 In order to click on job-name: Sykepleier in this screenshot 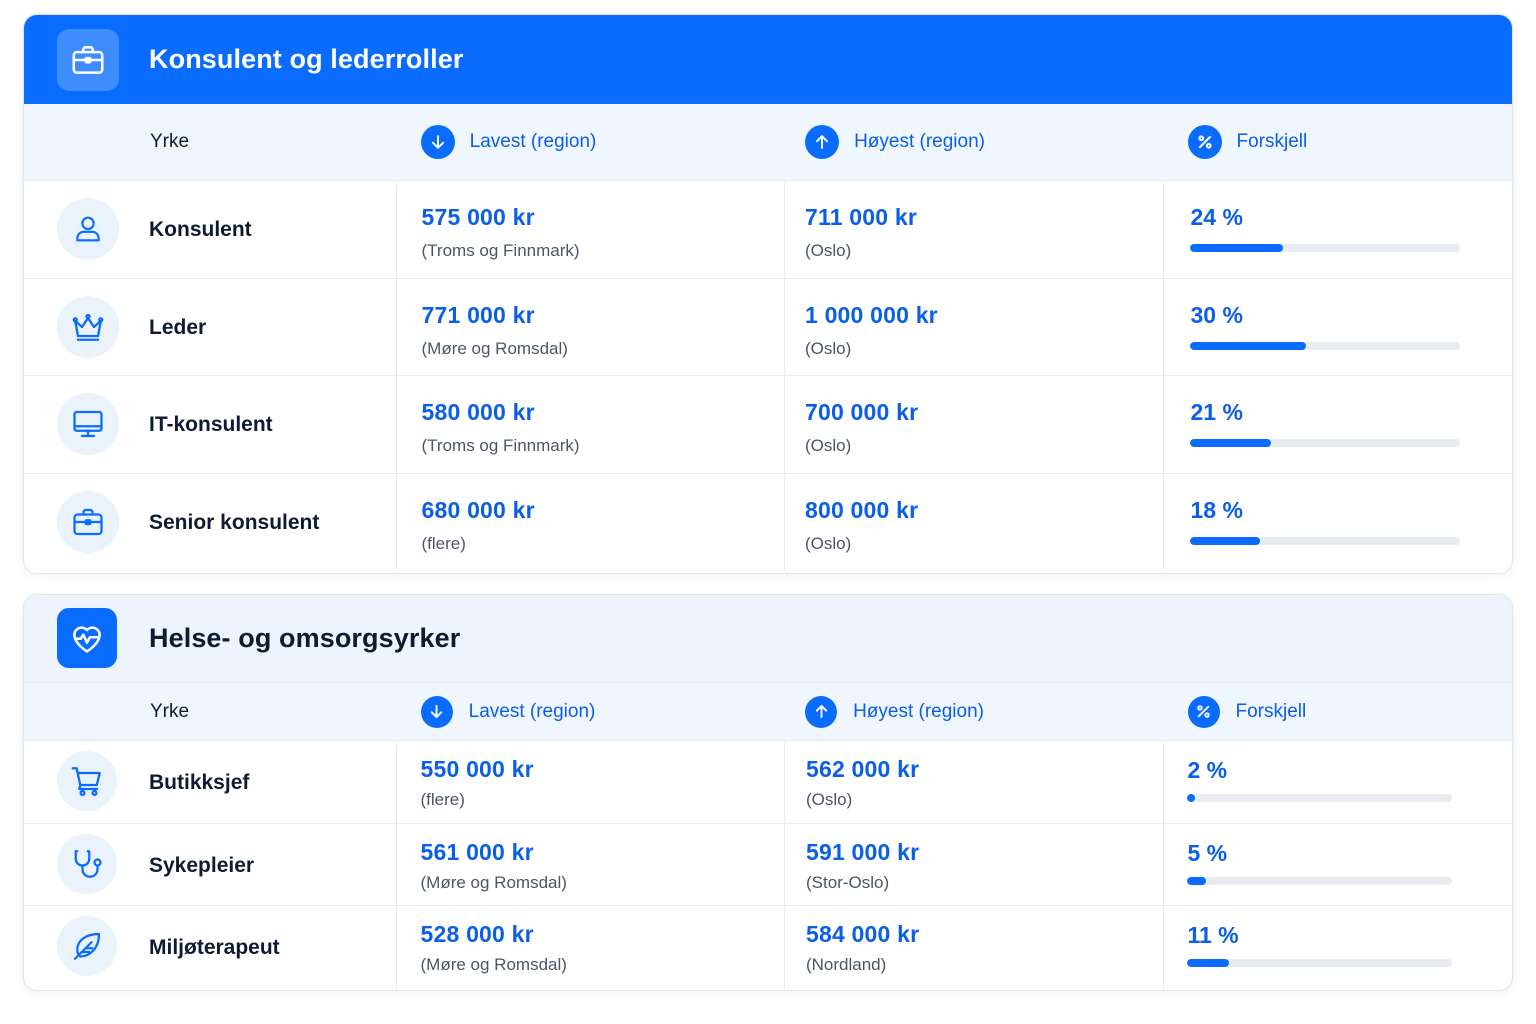, I will do `click(202, 865)`.